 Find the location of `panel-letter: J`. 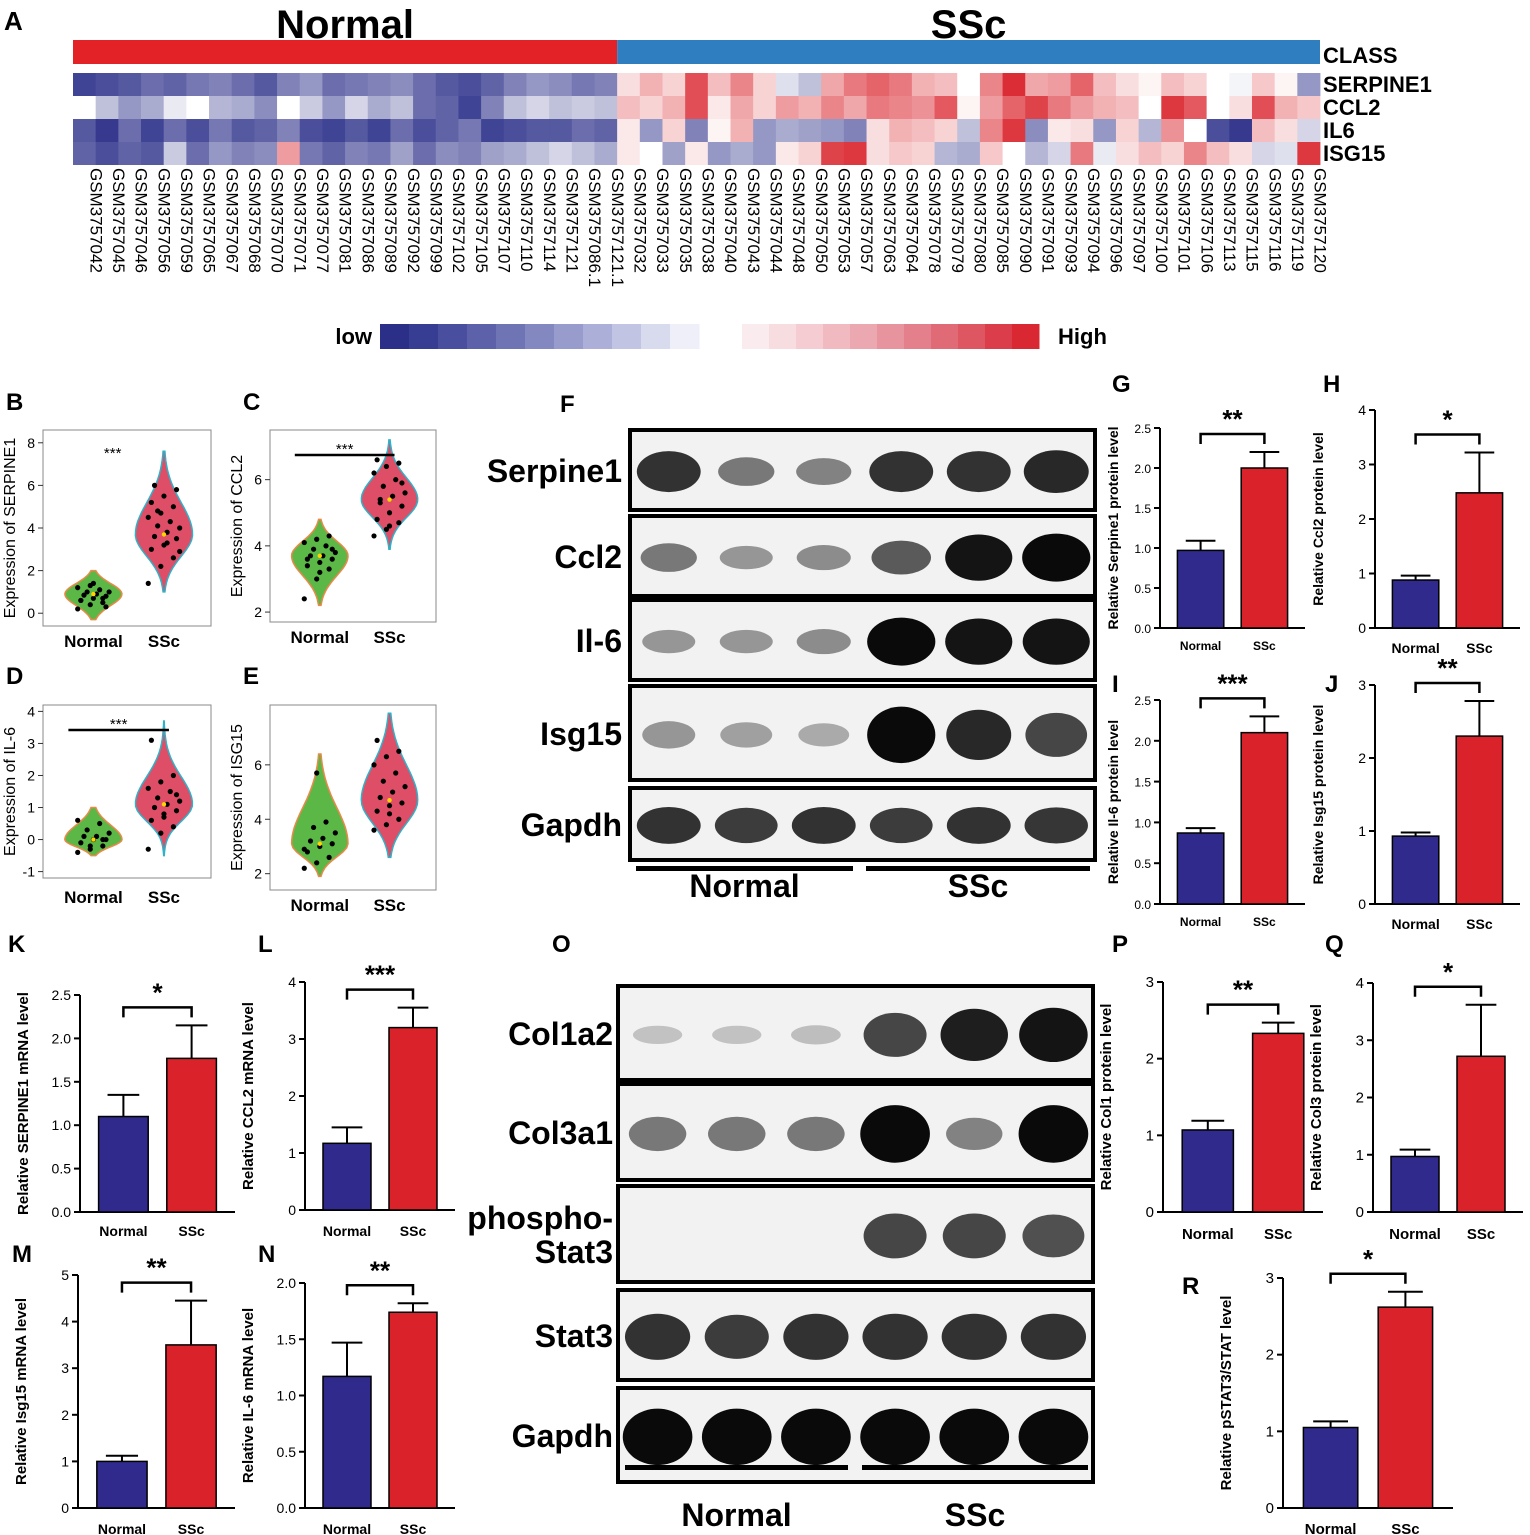

panel-letter: J is located at coordinates (1331, 684).